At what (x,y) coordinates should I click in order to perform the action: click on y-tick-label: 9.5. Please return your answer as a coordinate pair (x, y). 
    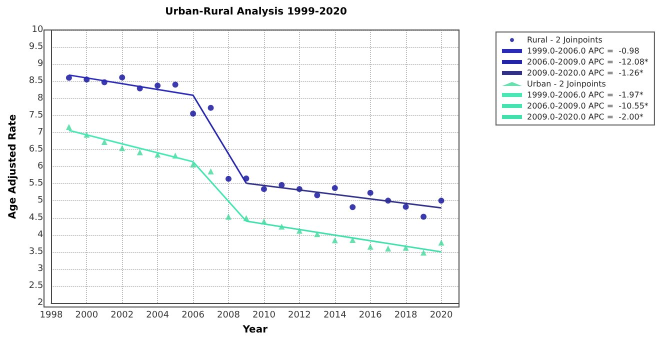
    Looking at the image, I should click on (36, 47).